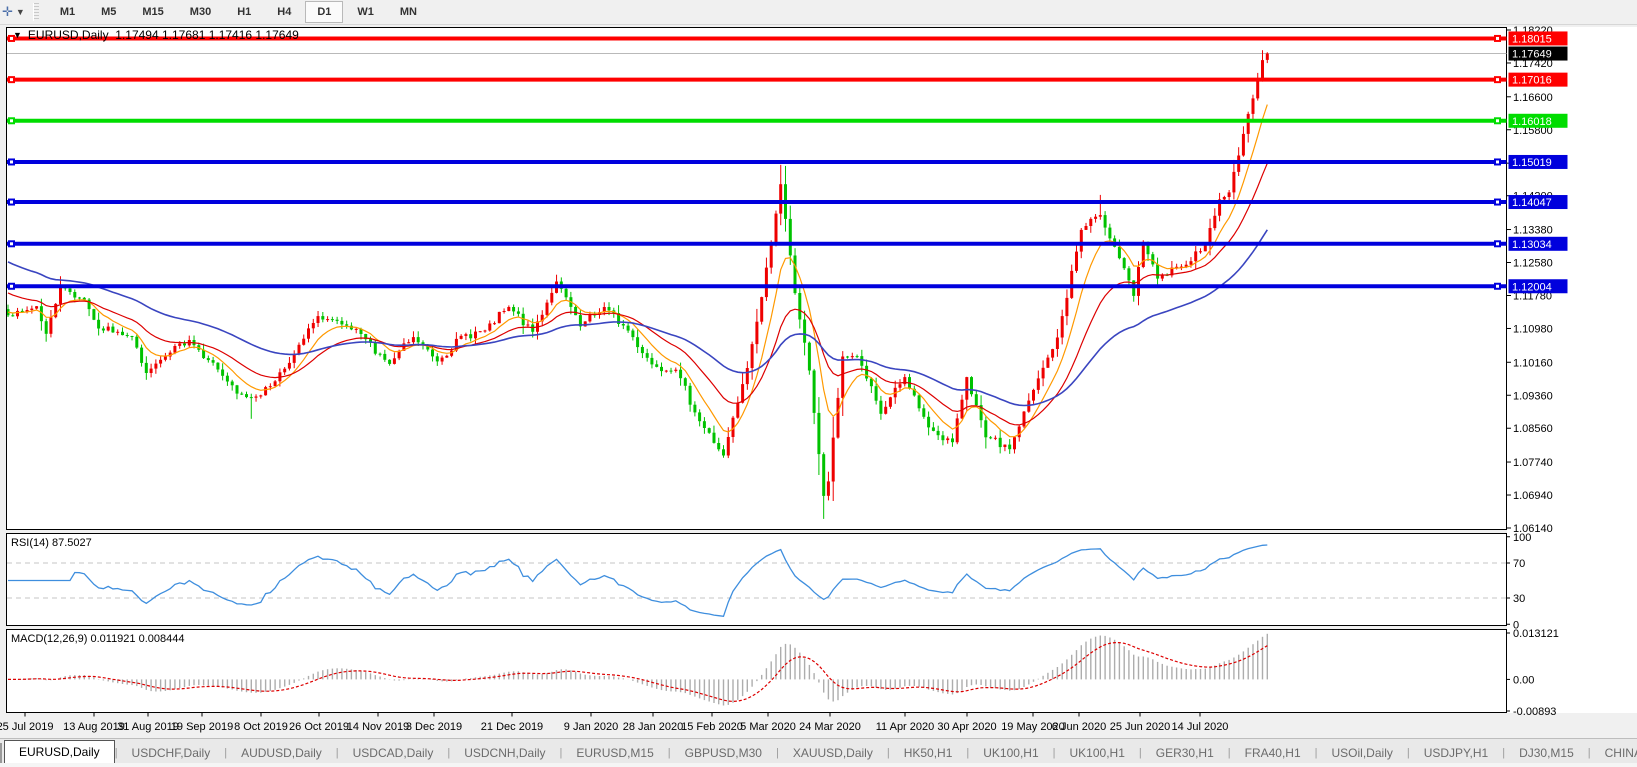 The width and height of the screenshot is (1637, 767). Describe the element at coordinates (14, 12) in the screenshot. I see `chart-tools-button: ✛ ▼` at that location.